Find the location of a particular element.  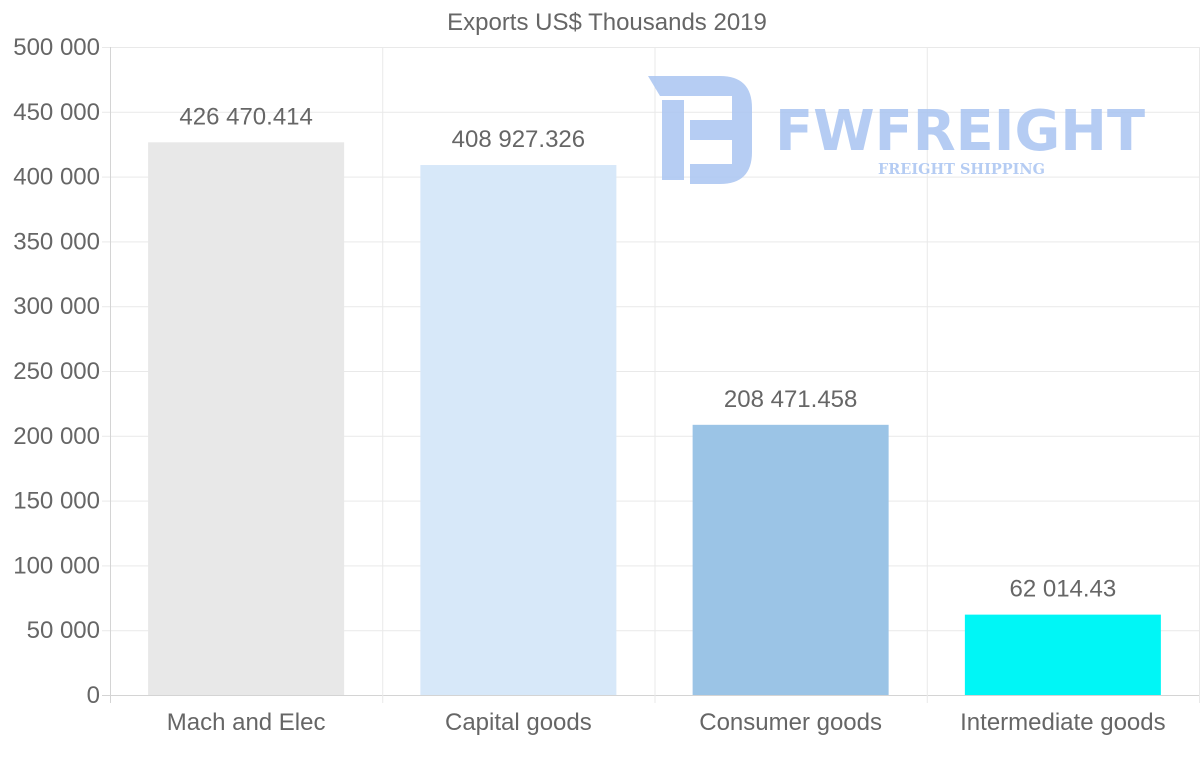

y-tick-label: 350 000 is located at coordinates (56, 241).